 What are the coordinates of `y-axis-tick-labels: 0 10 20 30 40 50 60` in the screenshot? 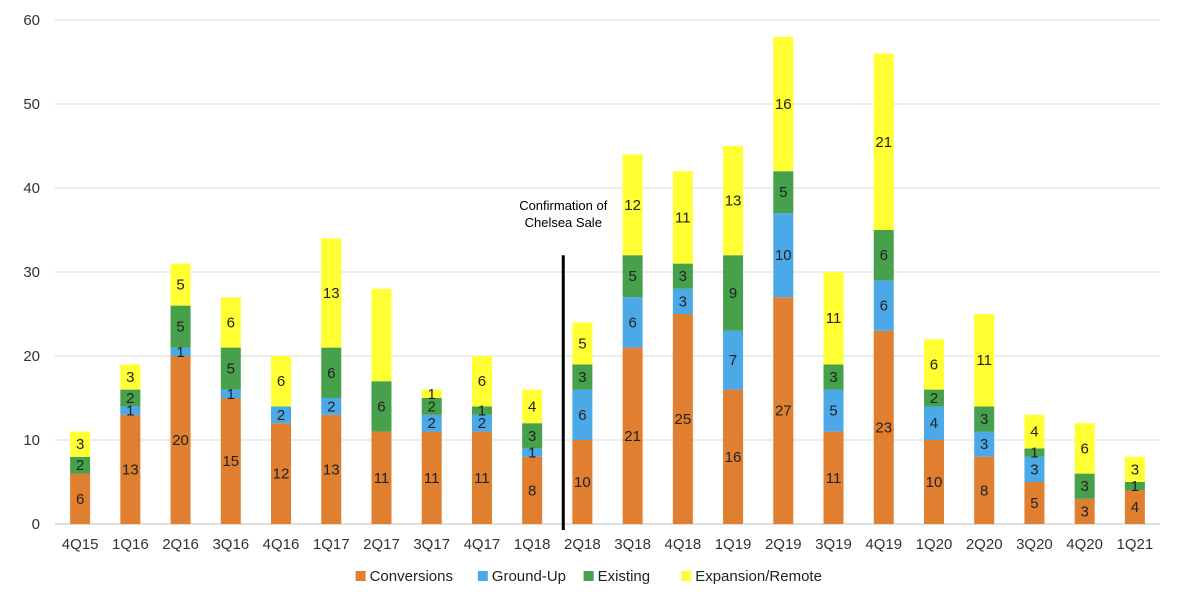 It's located at (31, 272).